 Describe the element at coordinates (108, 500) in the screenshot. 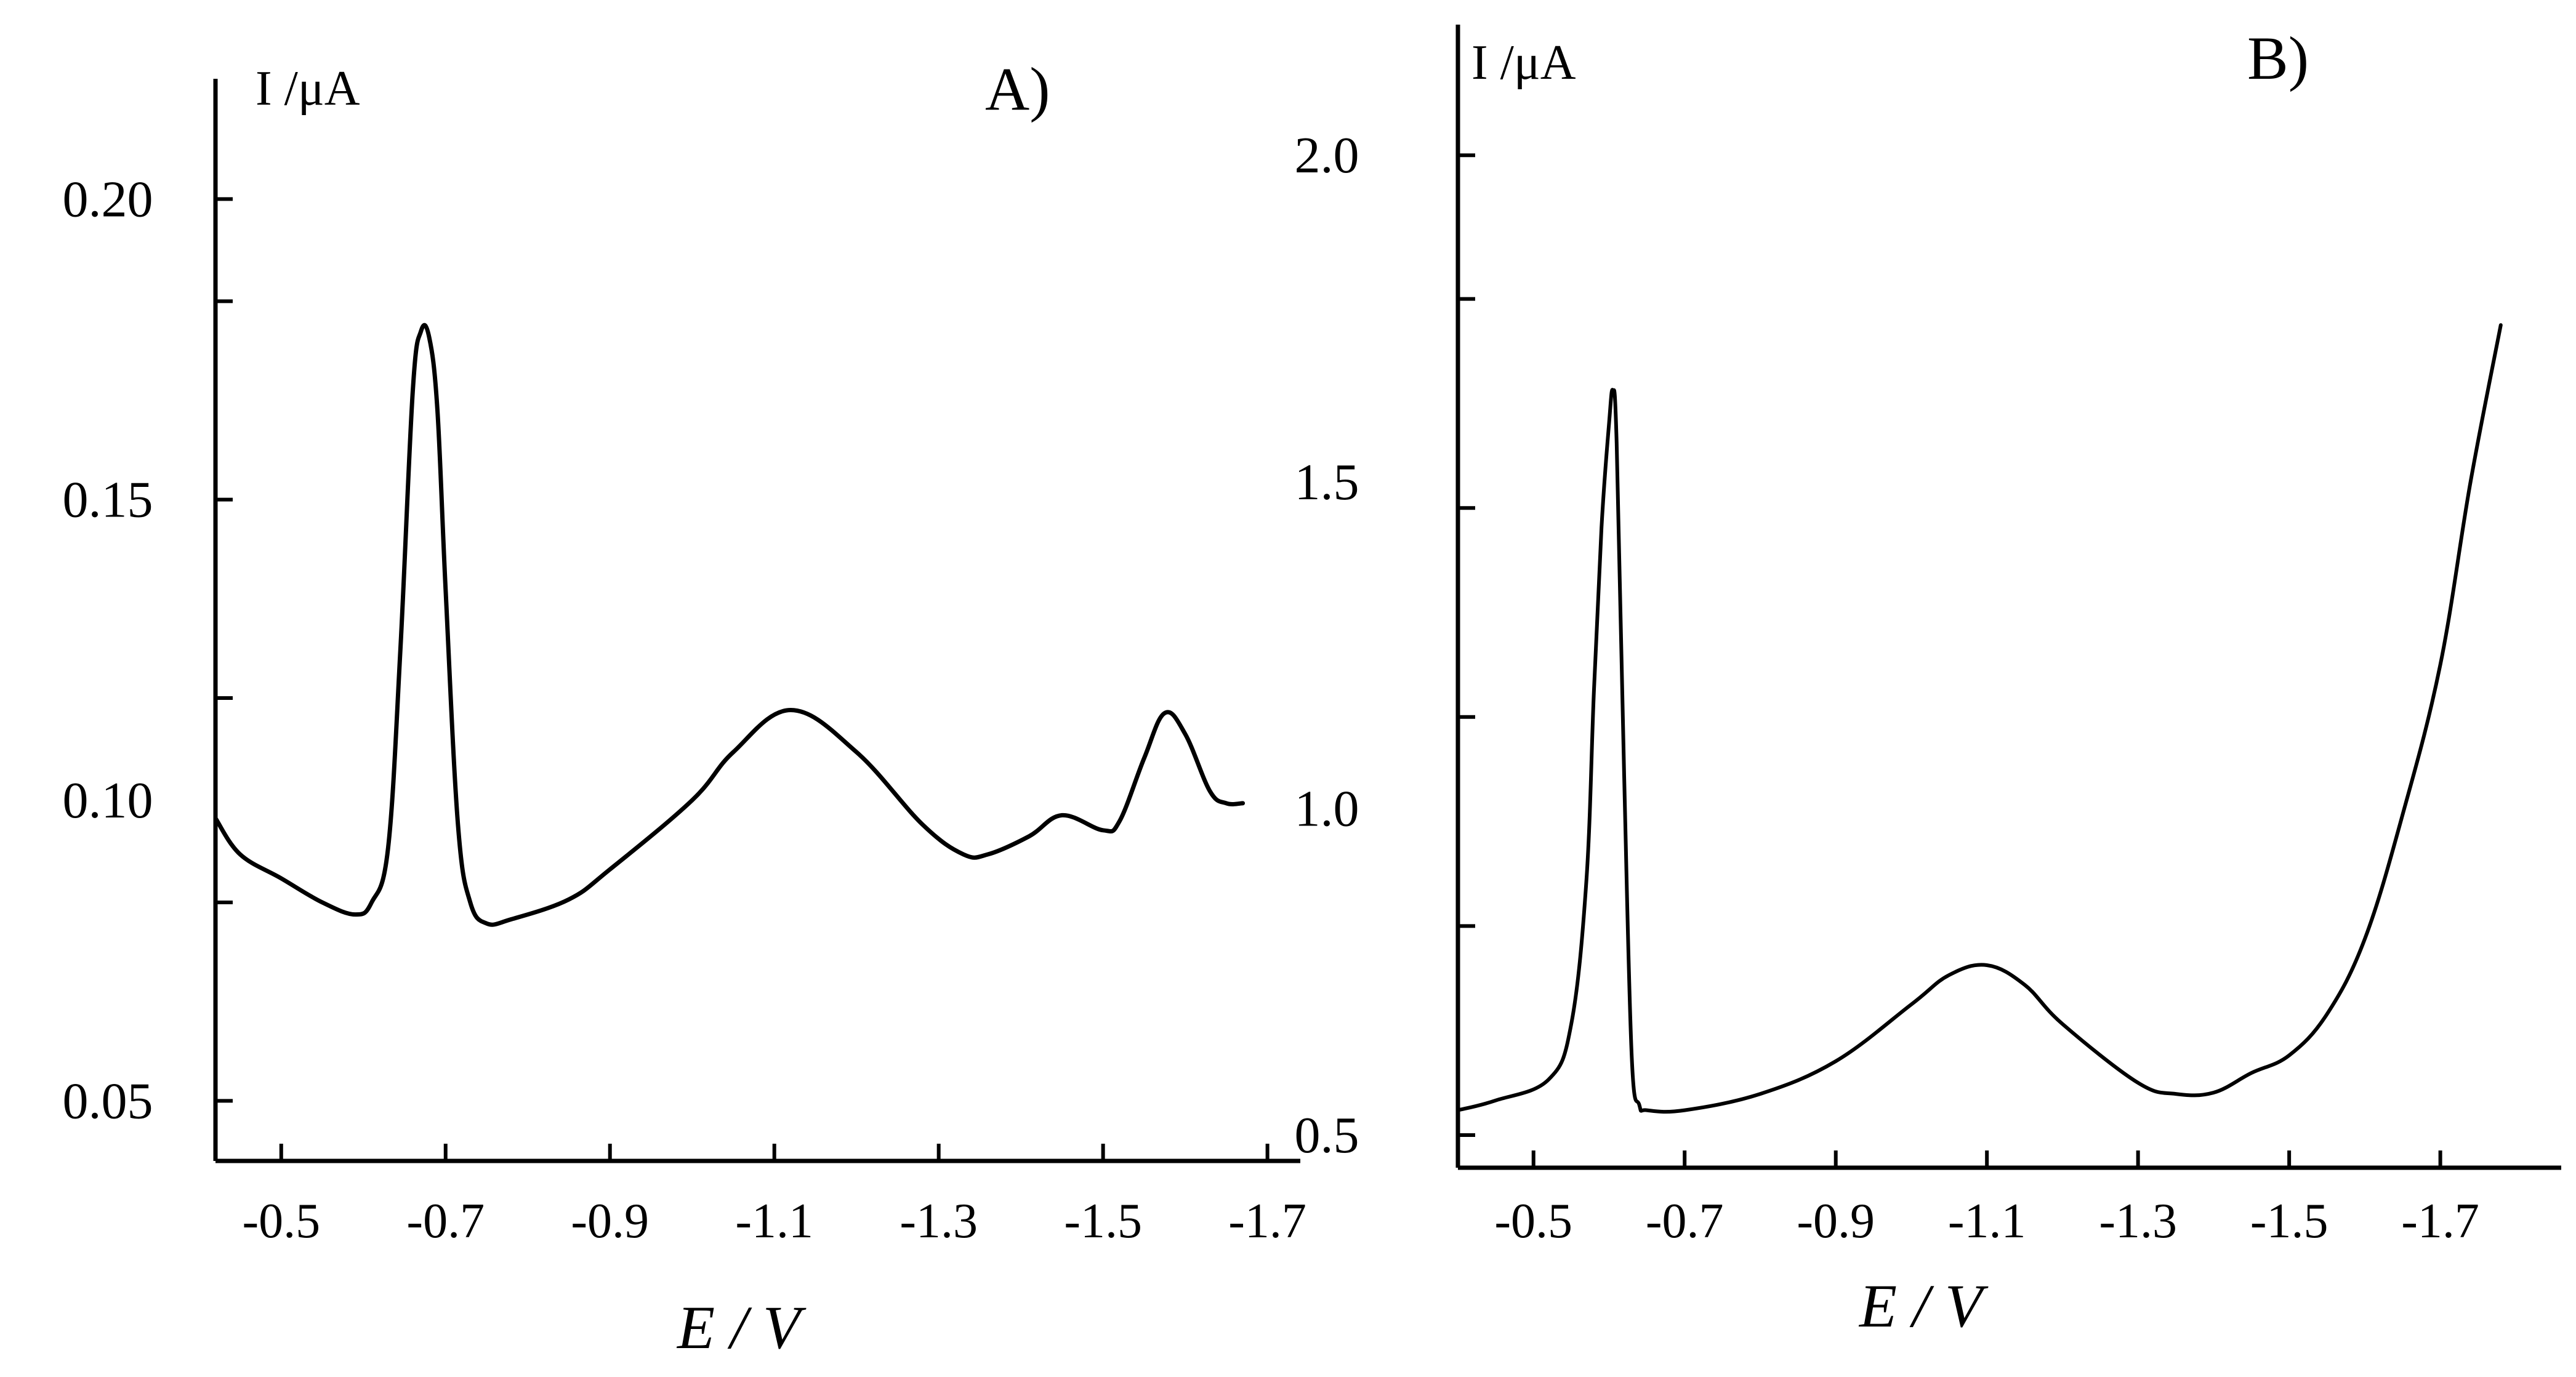

I see `panel-a-y-tick-label: 0.15` at that location.